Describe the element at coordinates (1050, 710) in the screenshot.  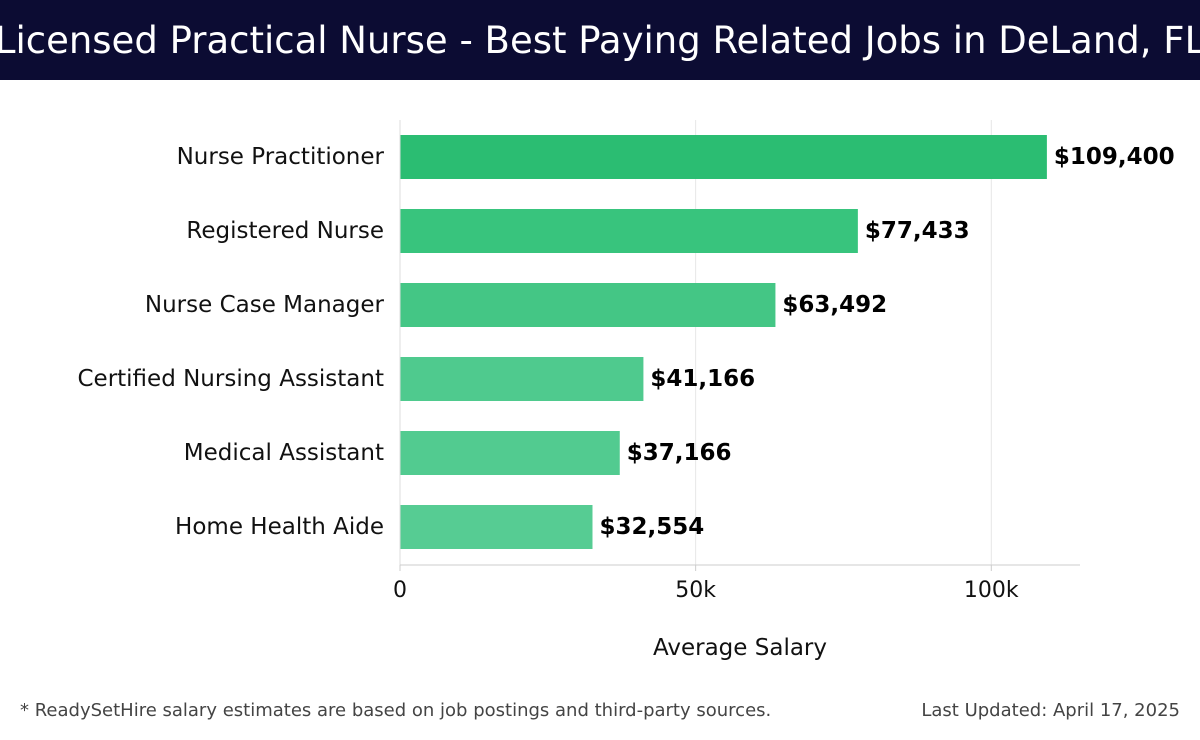
I see `footer-updated: Last Updated: April 17, 2025` at that location.